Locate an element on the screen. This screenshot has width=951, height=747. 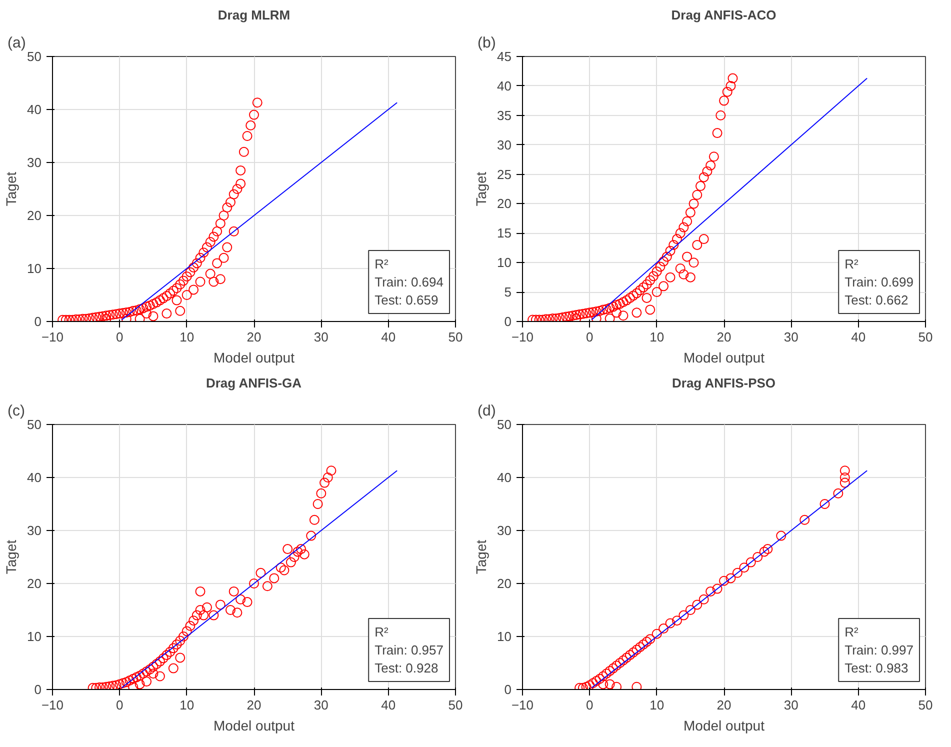
text: (a) is located at coordinates (17, 43).